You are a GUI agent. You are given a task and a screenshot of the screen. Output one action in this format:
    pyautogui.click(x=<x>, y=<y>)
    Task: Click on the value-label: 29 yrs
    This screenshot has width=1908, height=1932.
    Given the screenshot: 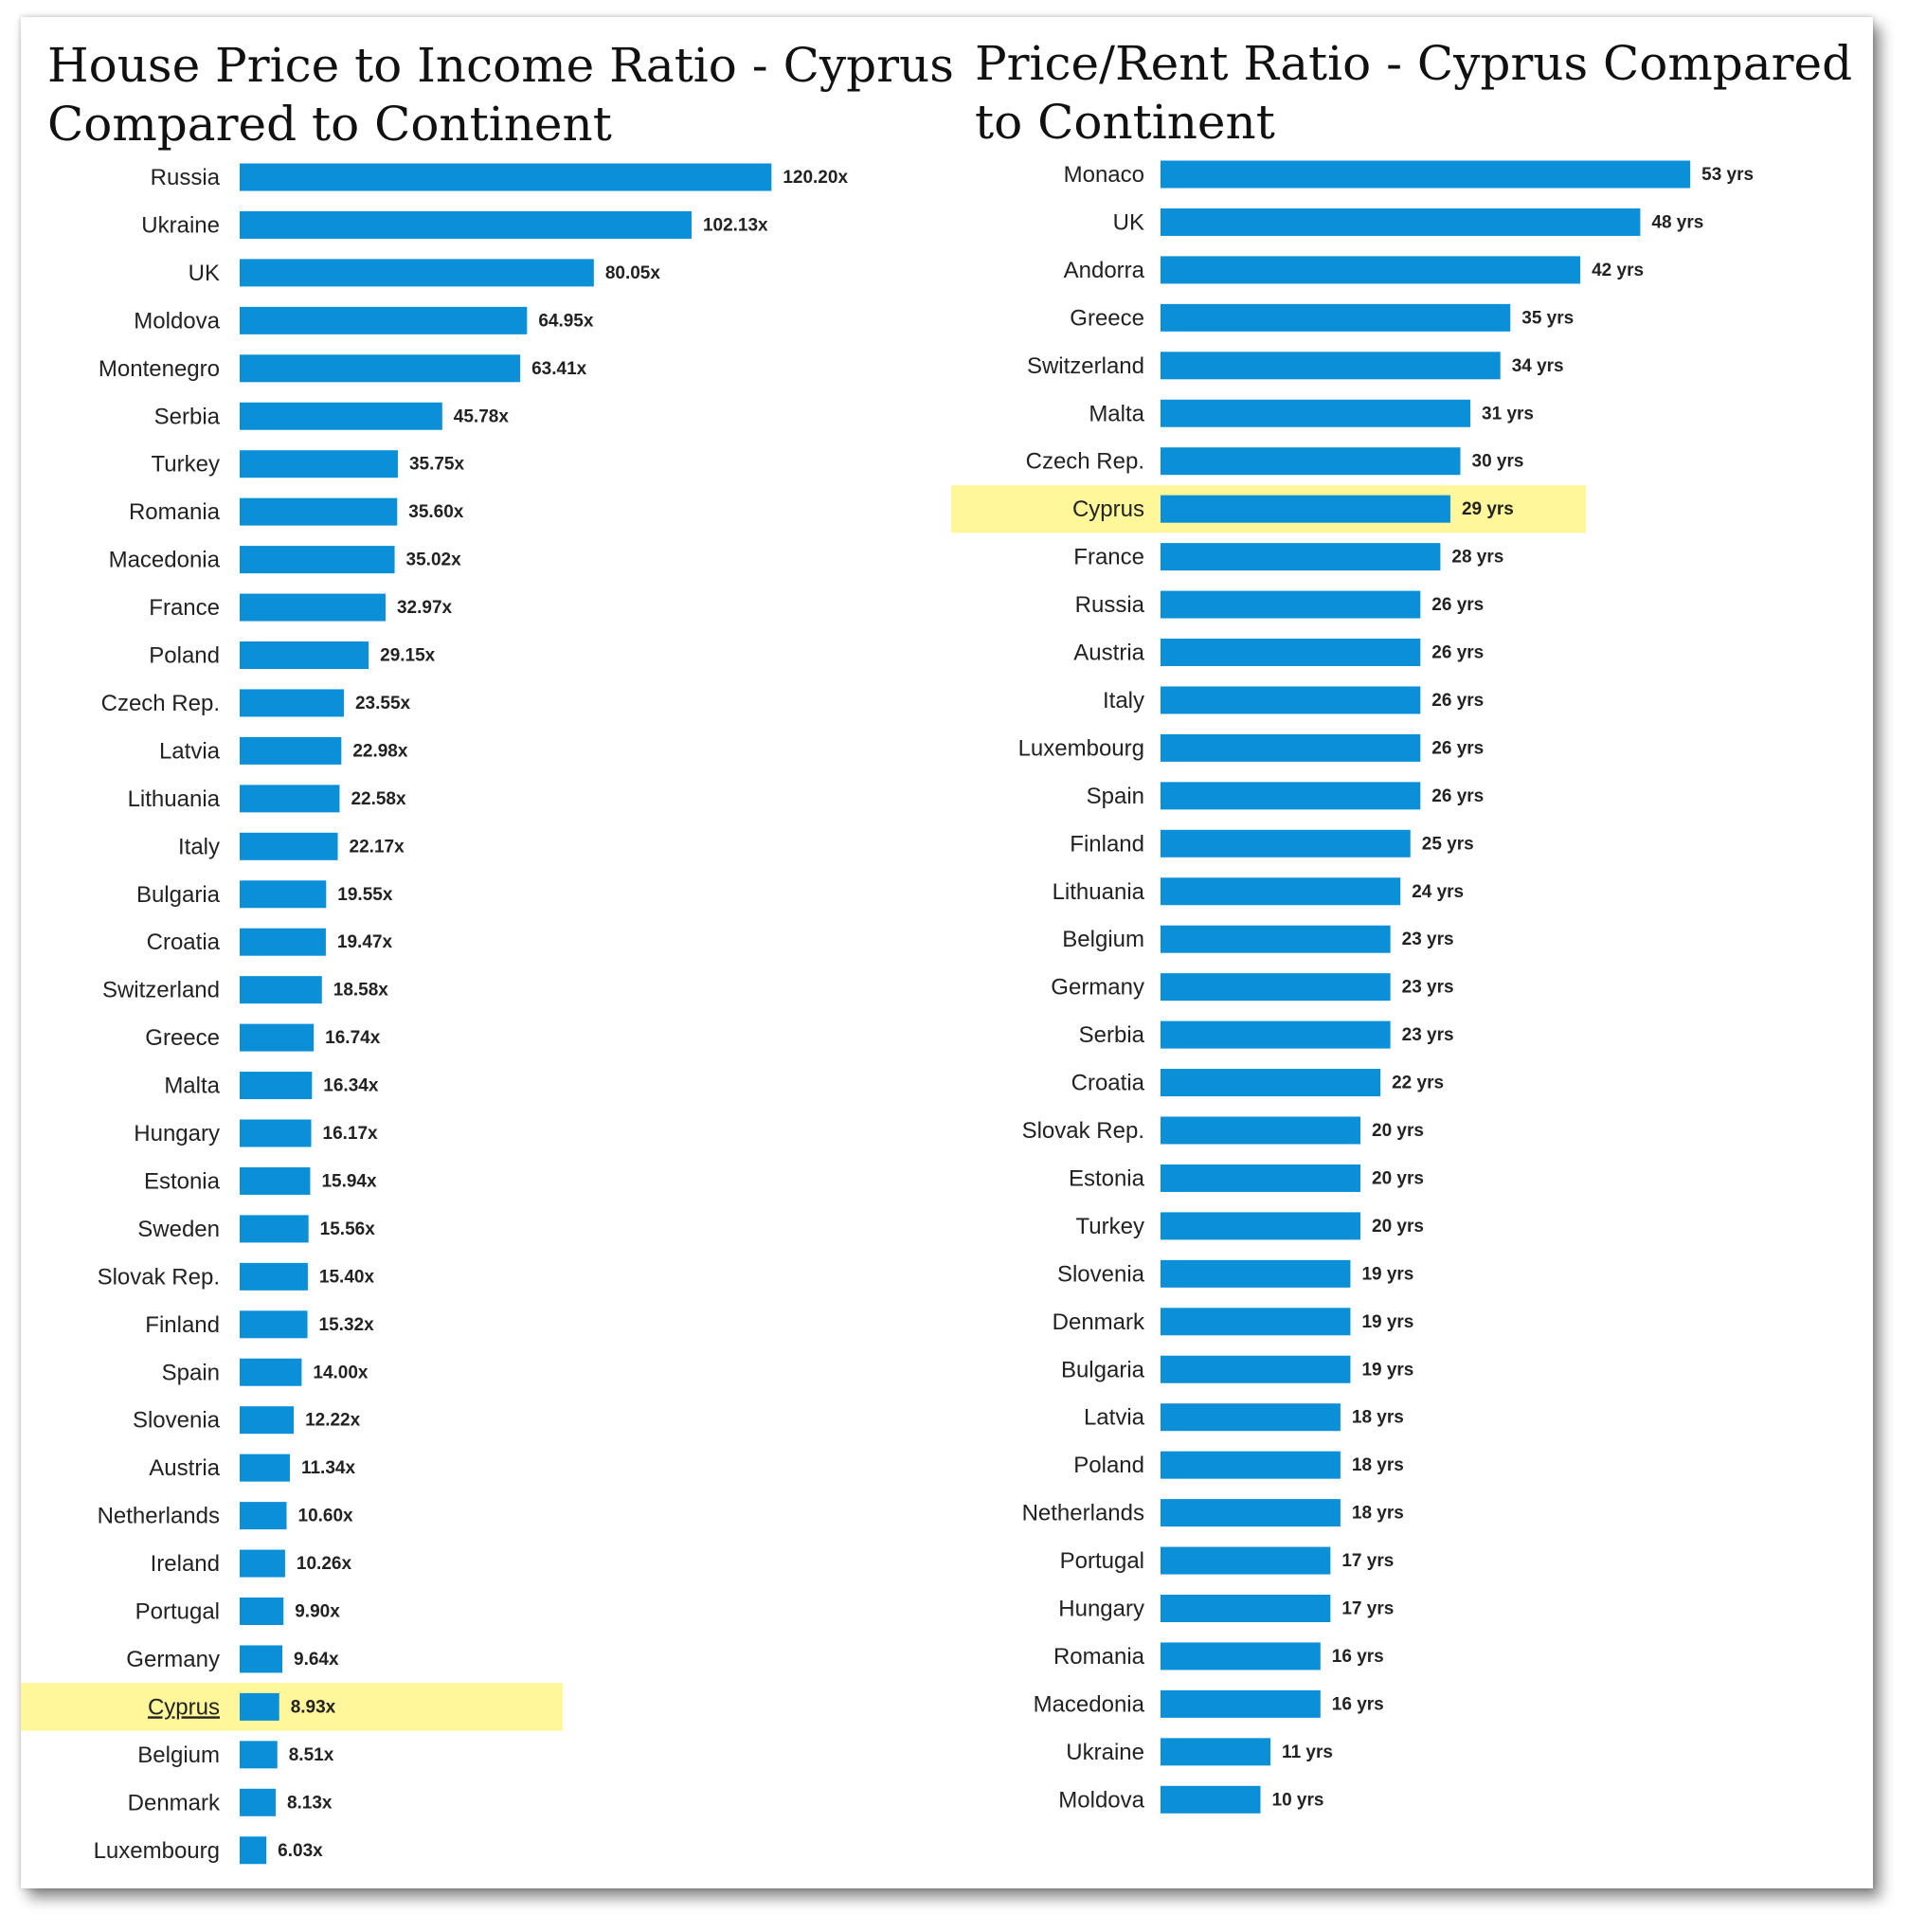 What is the action you would take?
    pyautogui.click(x=1488, y=509)
    